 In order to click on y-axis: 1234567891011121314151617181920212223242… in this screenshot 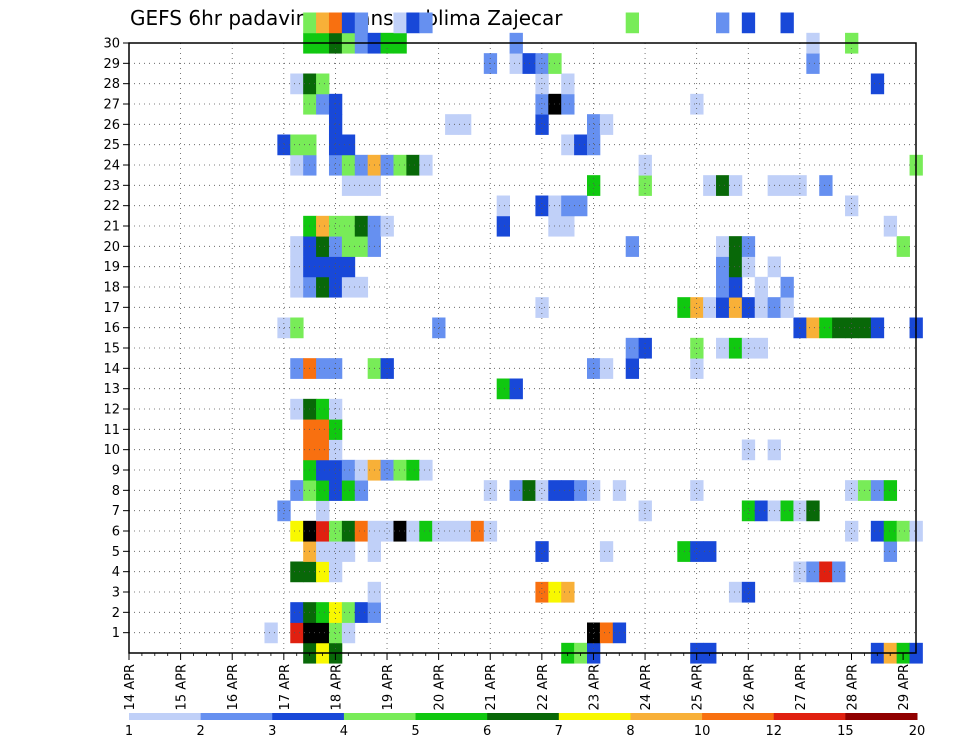, I will do `click(116, 339)`.